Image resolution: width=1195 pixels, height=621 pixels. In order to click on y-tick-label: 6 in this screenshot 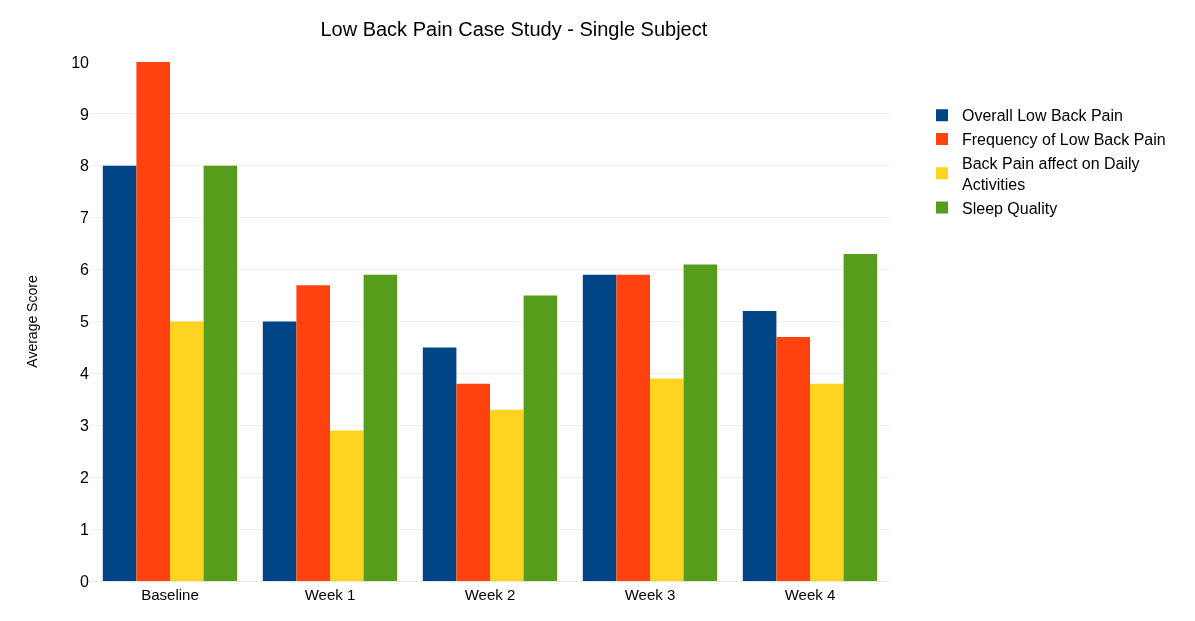, I will do `click(85, 270)`.